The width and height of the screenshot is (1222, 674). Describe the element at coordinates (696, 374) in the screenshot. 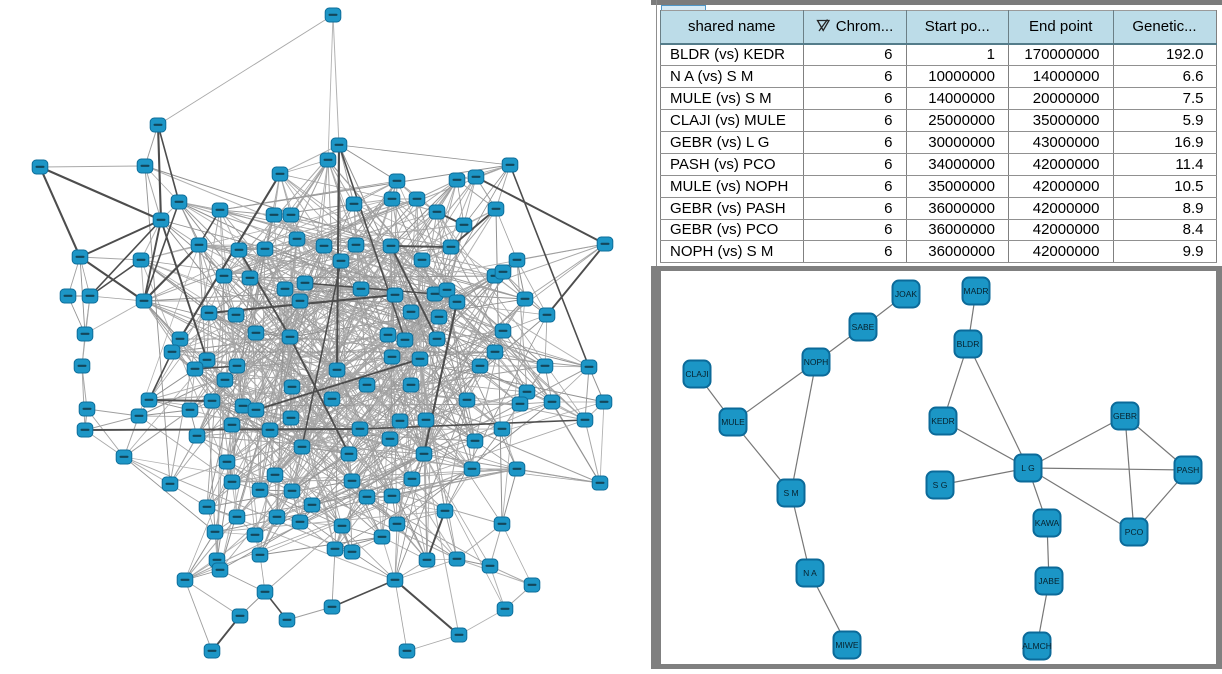

I see `svg-text: CLAJI` at that location.